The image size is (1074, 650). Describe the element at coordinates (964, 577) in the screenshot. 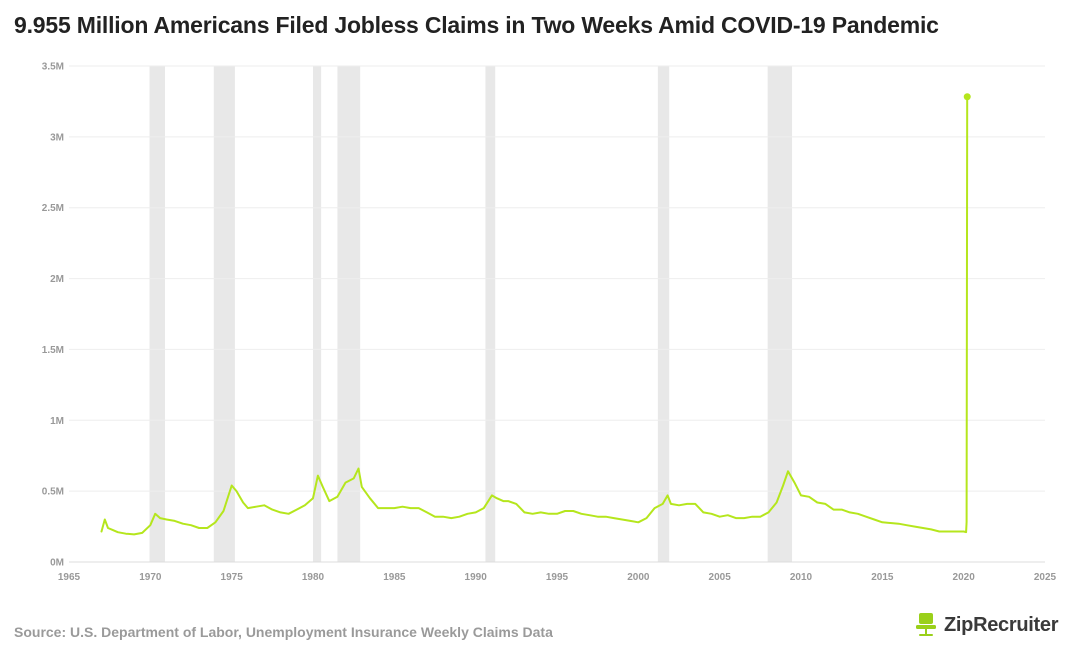

I see `x-tick-label: 2020` at that location.